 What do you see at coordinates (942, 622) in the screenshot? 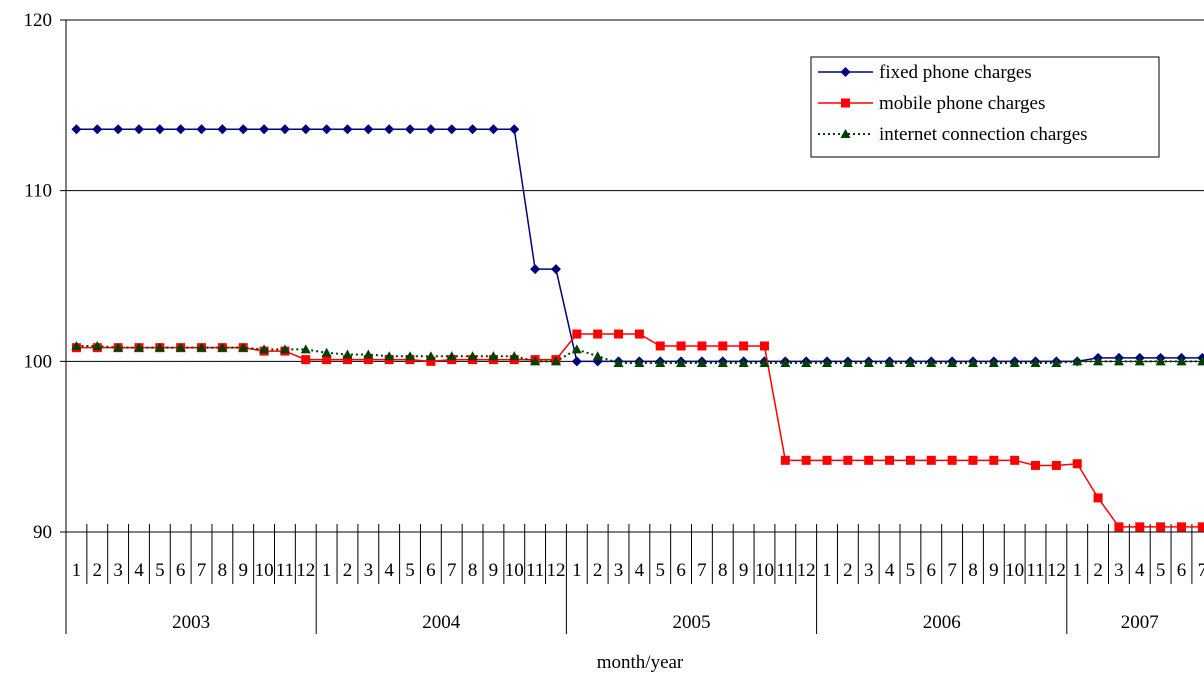
I see `x-year-label: 2006` at bounding box center [942, 622].